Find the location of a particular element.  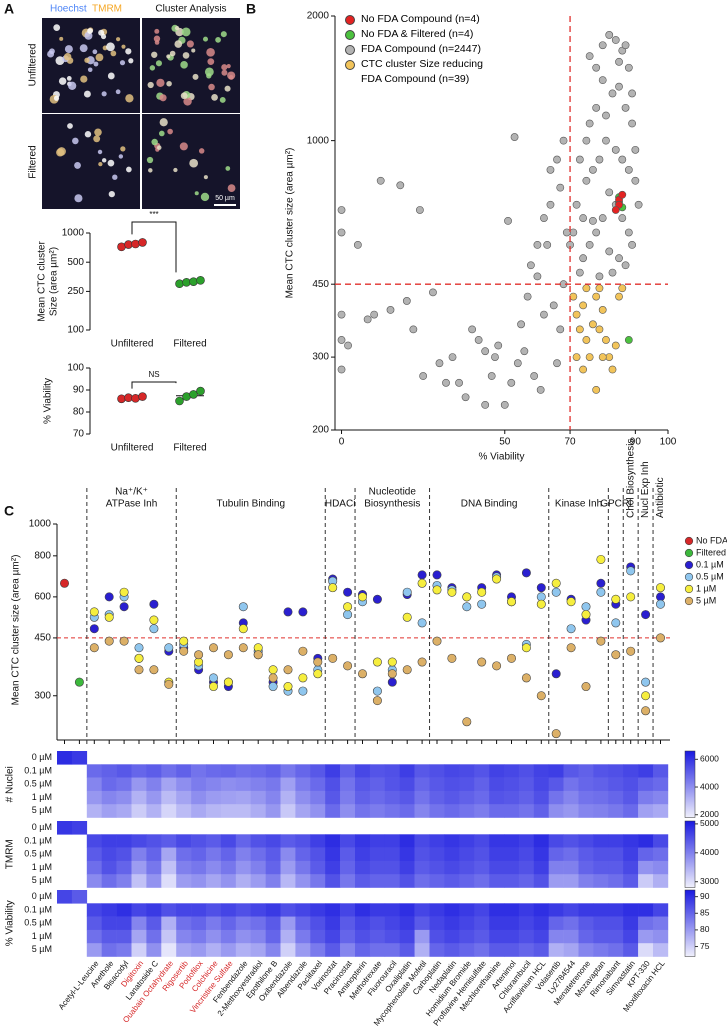

y-axis-label: % Viability is located at coordinates (10, 923).